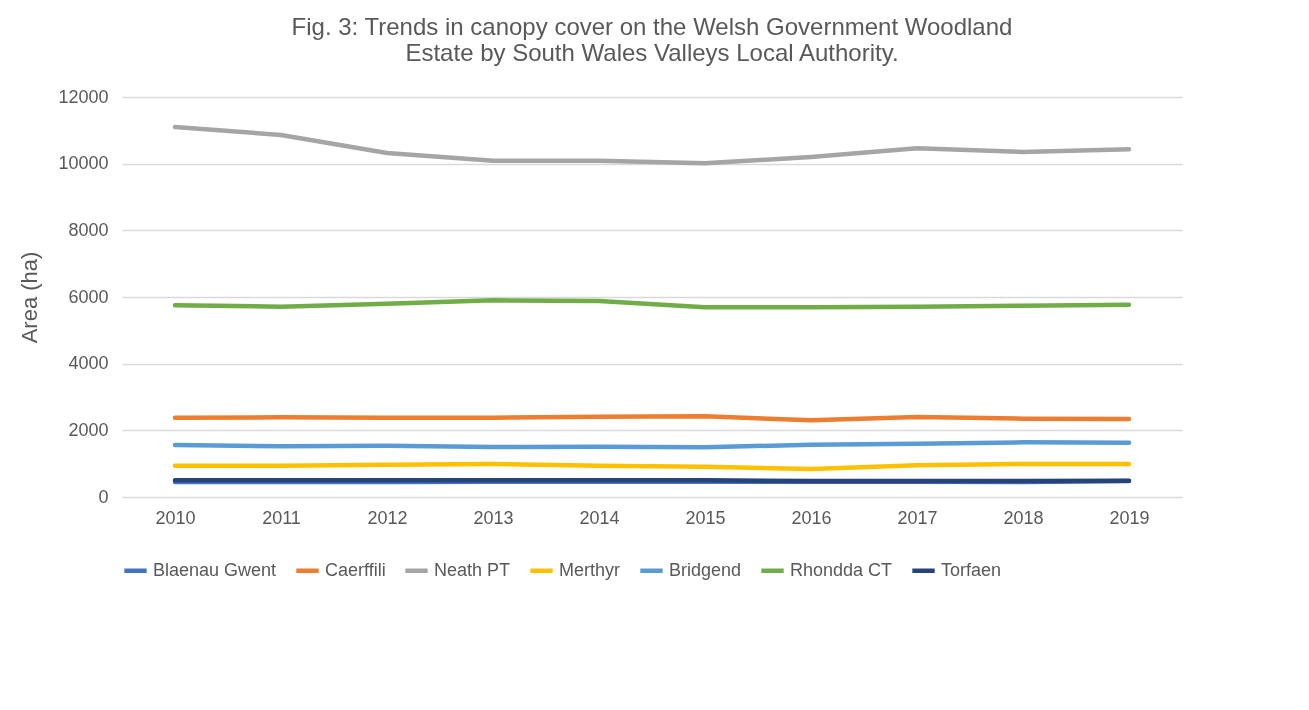 The image size is (1309, 710). I want to click on y-tick-label: 4000, so click(88, 363).